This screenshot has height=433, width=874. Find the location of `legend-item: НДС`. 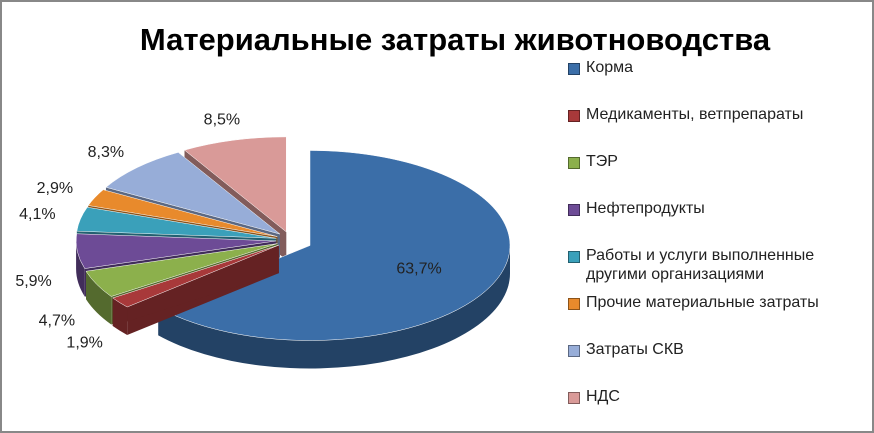

legend-item: НДС is located at coordinates (718, 410).